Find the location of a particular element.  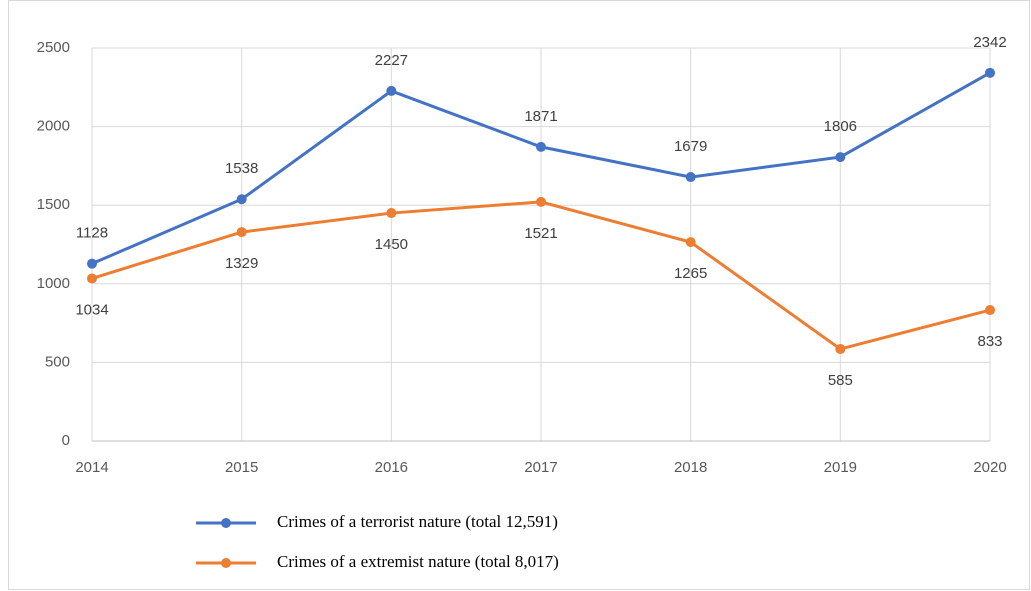

y-tick-label: 500 is located at coordinates (57, 361).